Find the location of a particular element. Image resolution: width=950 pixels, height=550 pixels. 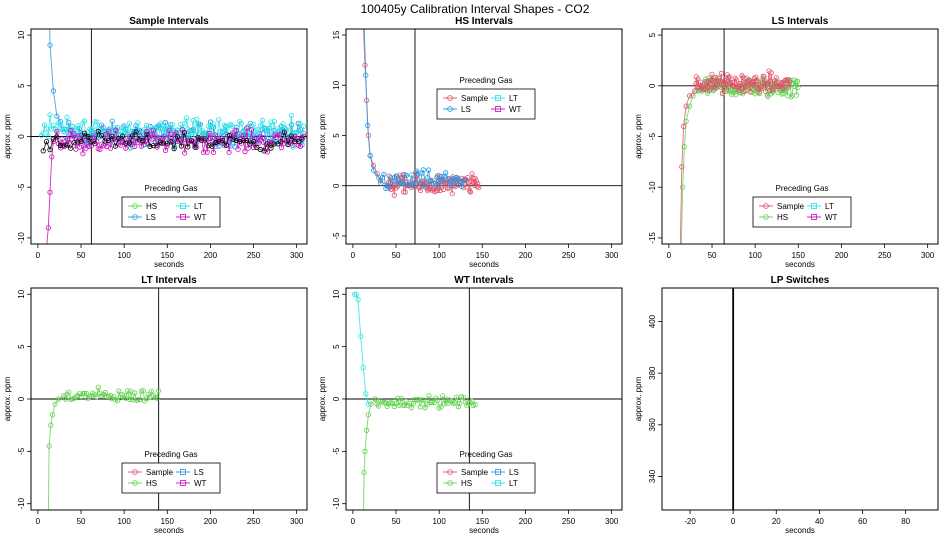

legend-label: WT is located at coordinates (200, 483).